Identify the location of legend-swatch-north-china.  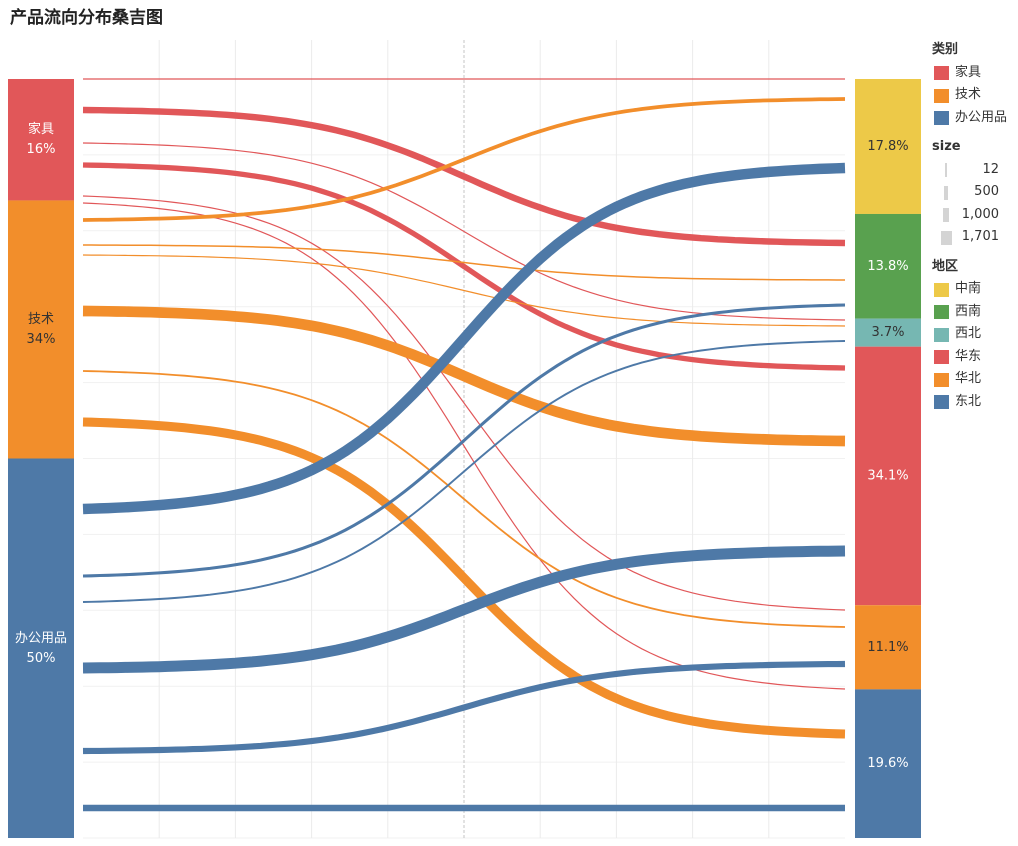
(941, 379).